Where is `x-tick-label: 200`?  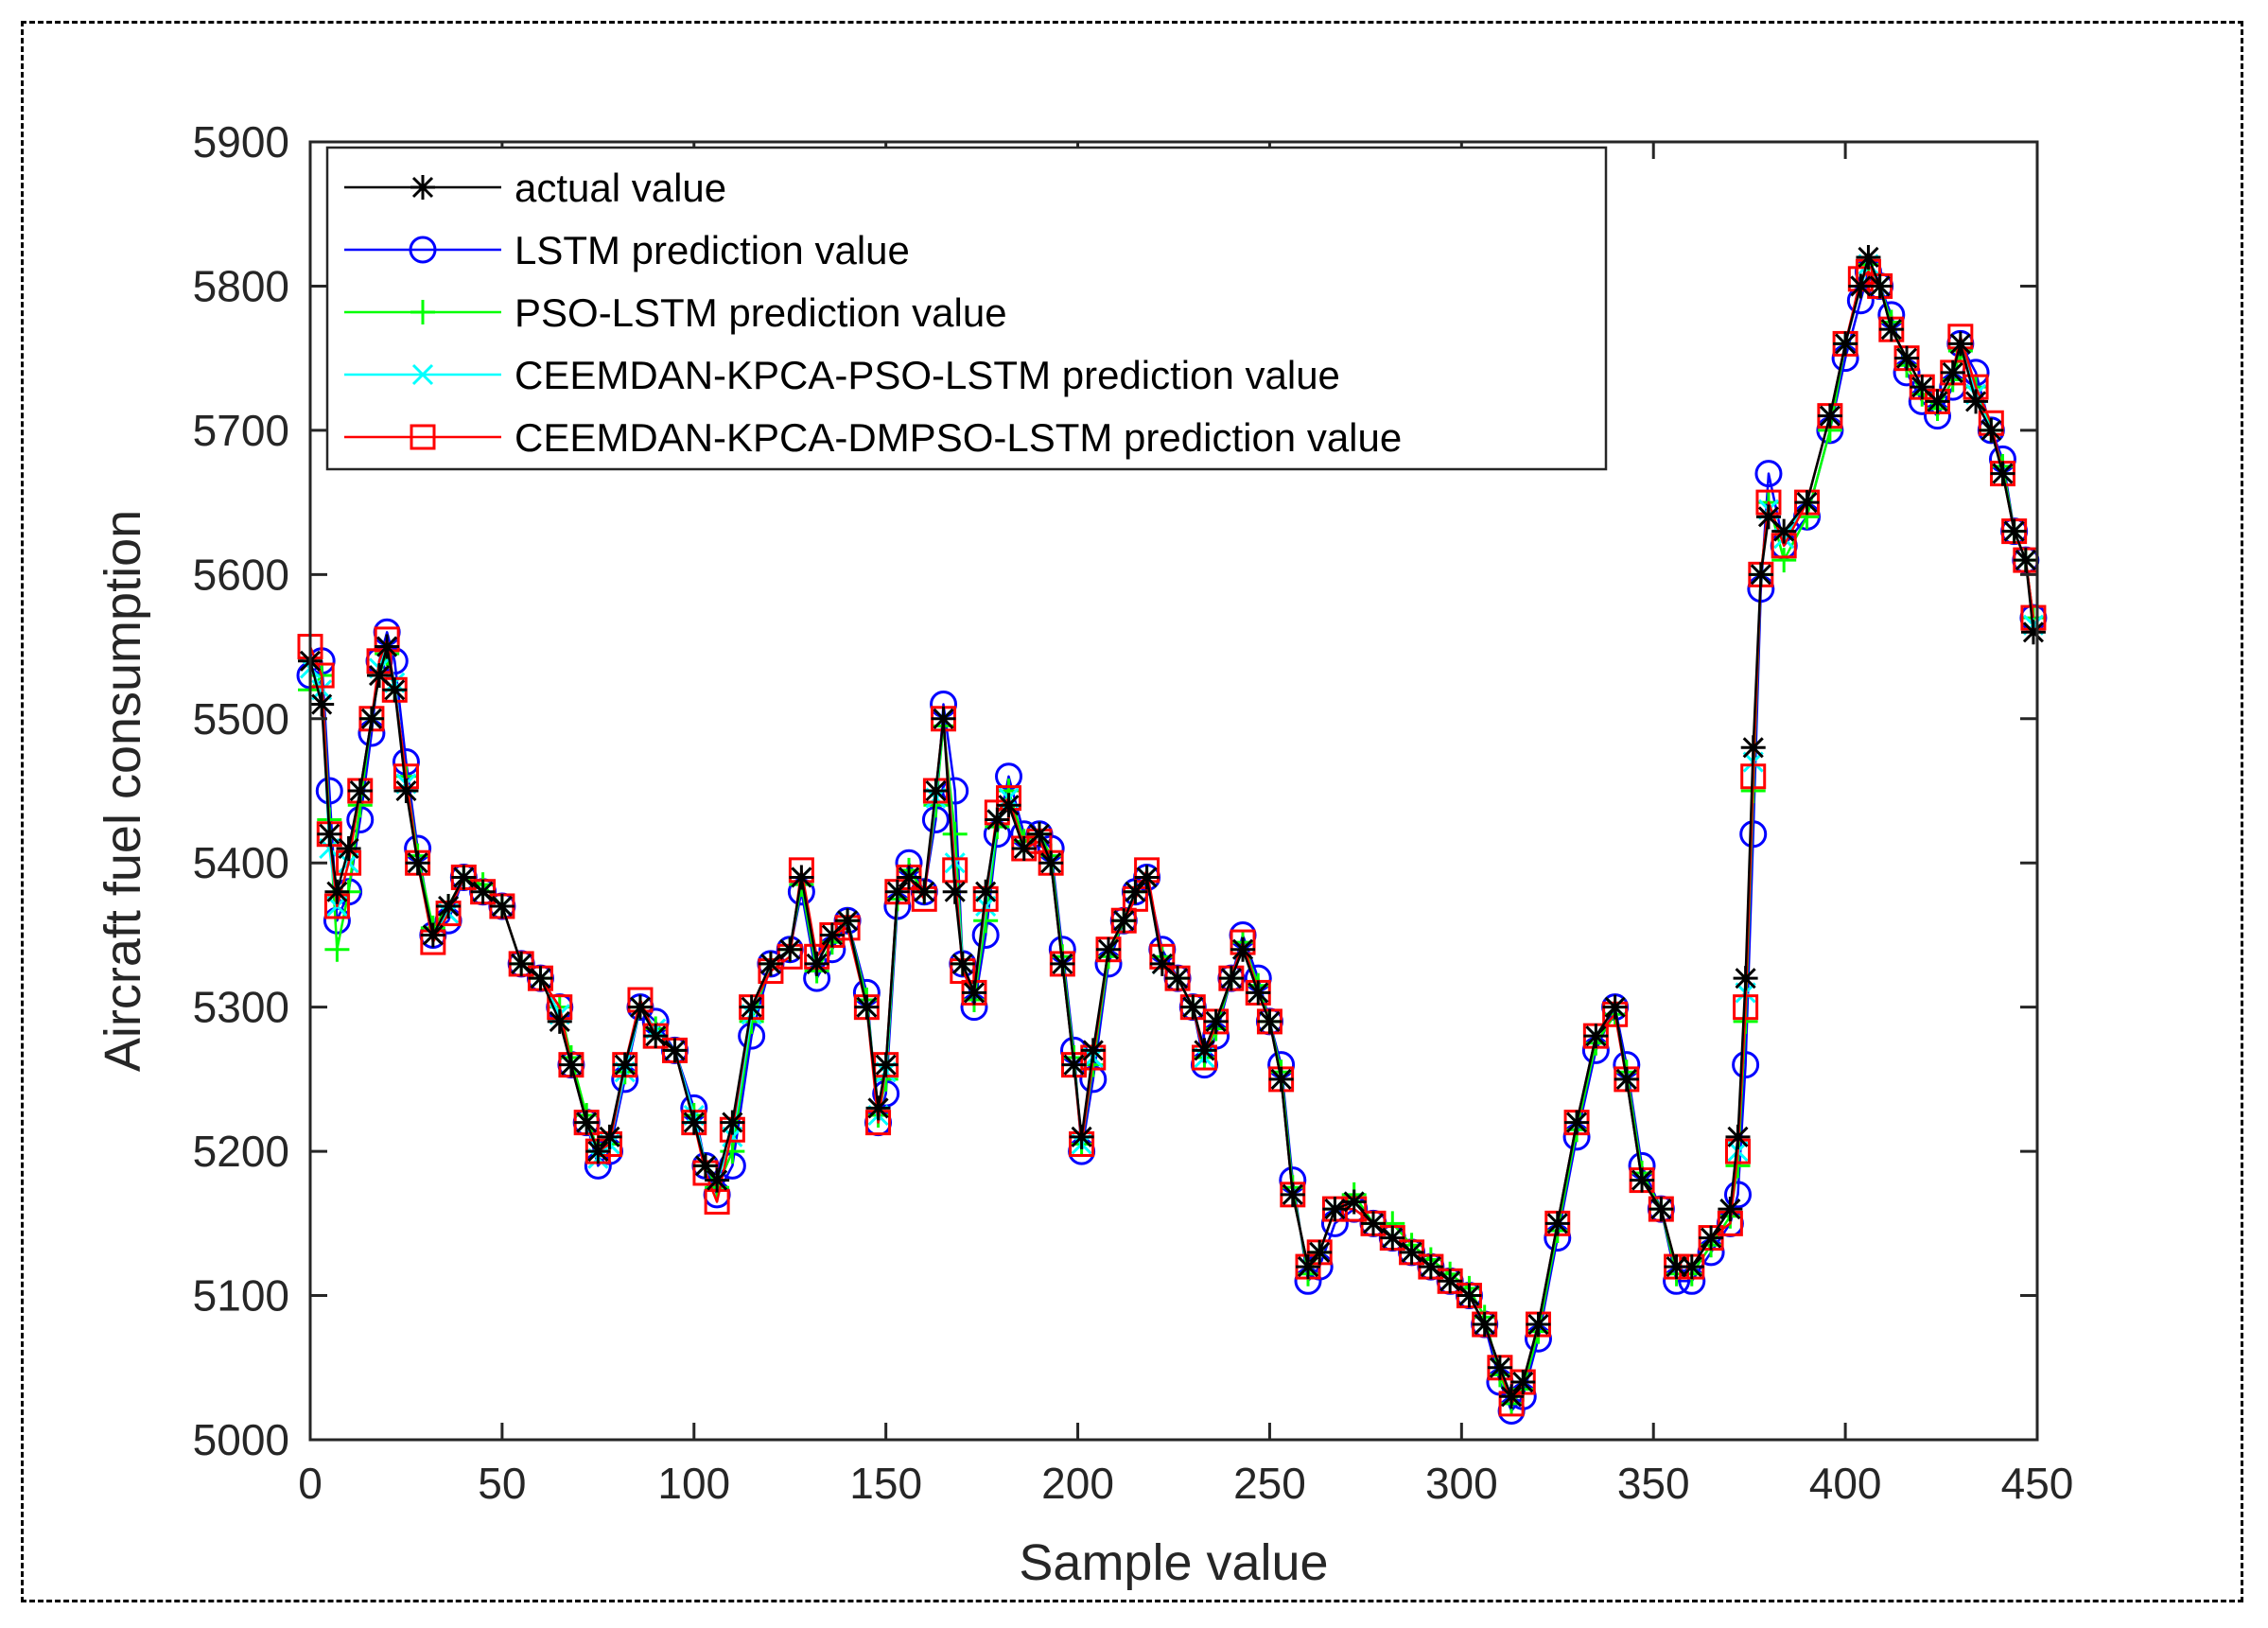 x-tick-label: 200 is located at coordinates (1077, 1483).